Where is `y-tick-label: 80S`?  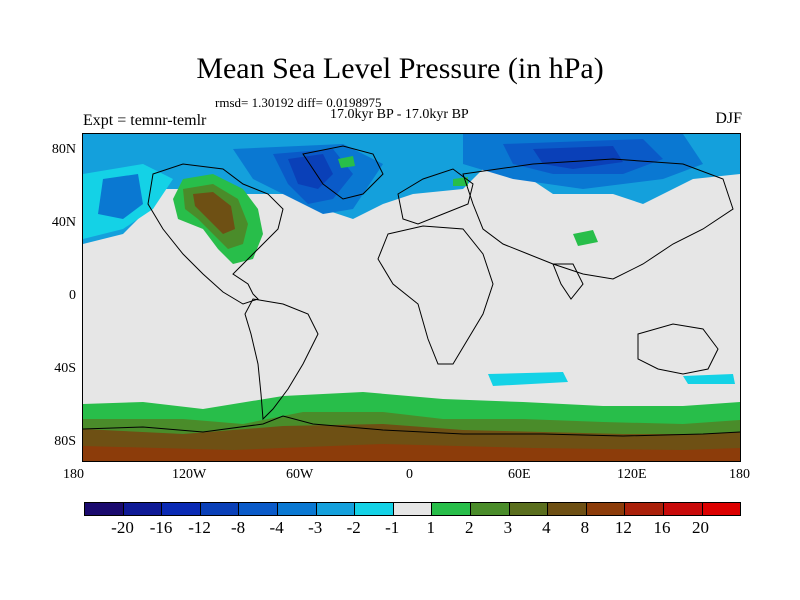
y-tick-label: 80S is located at coordinates (65, 441).